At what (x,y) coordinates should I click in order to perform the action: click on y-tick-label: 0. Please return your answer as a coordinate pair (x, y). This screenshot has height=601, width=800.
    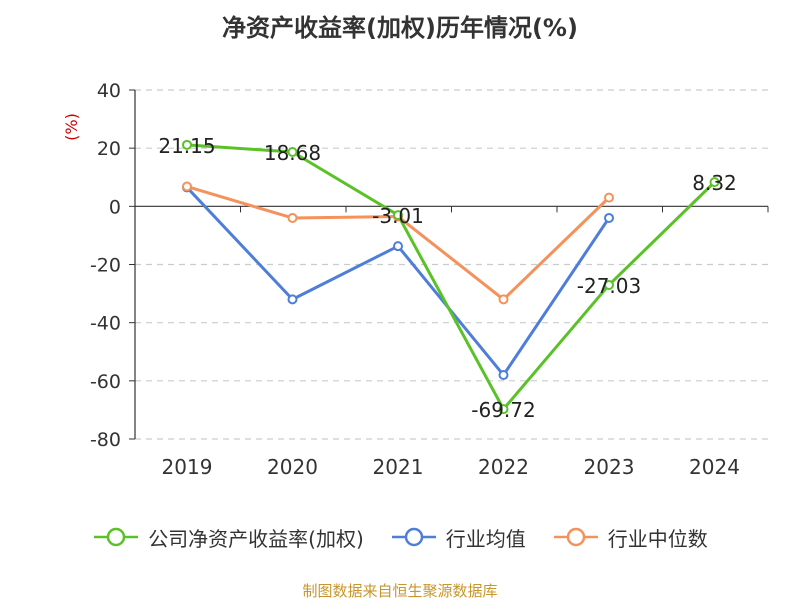
    Looking at the image, I should click on (115, 207).